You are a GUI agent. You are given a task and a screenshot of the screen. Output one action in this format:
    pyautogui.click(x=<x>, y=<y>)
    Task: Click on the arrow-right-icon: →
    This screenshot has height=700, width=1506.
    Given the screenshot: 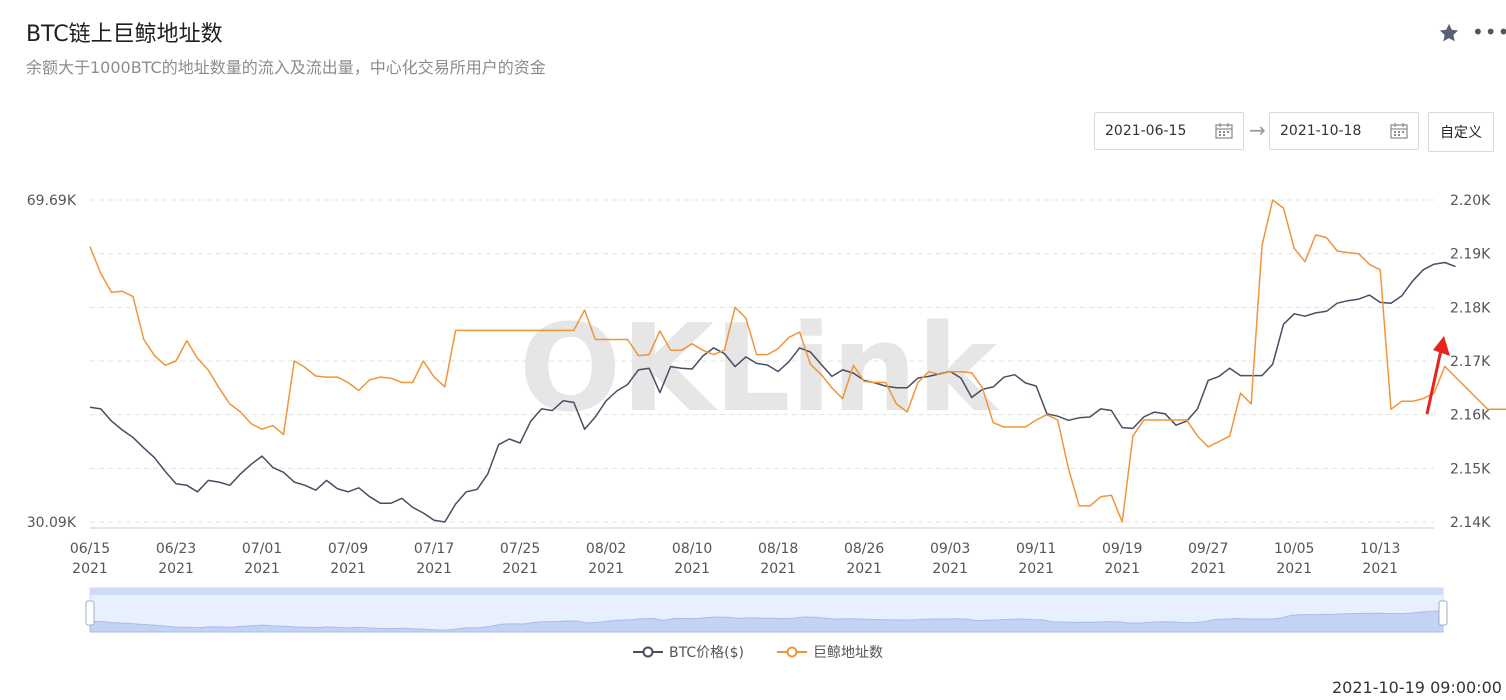 What is the action you would take?
    pyautogui.click(x=1257, y=130)
    